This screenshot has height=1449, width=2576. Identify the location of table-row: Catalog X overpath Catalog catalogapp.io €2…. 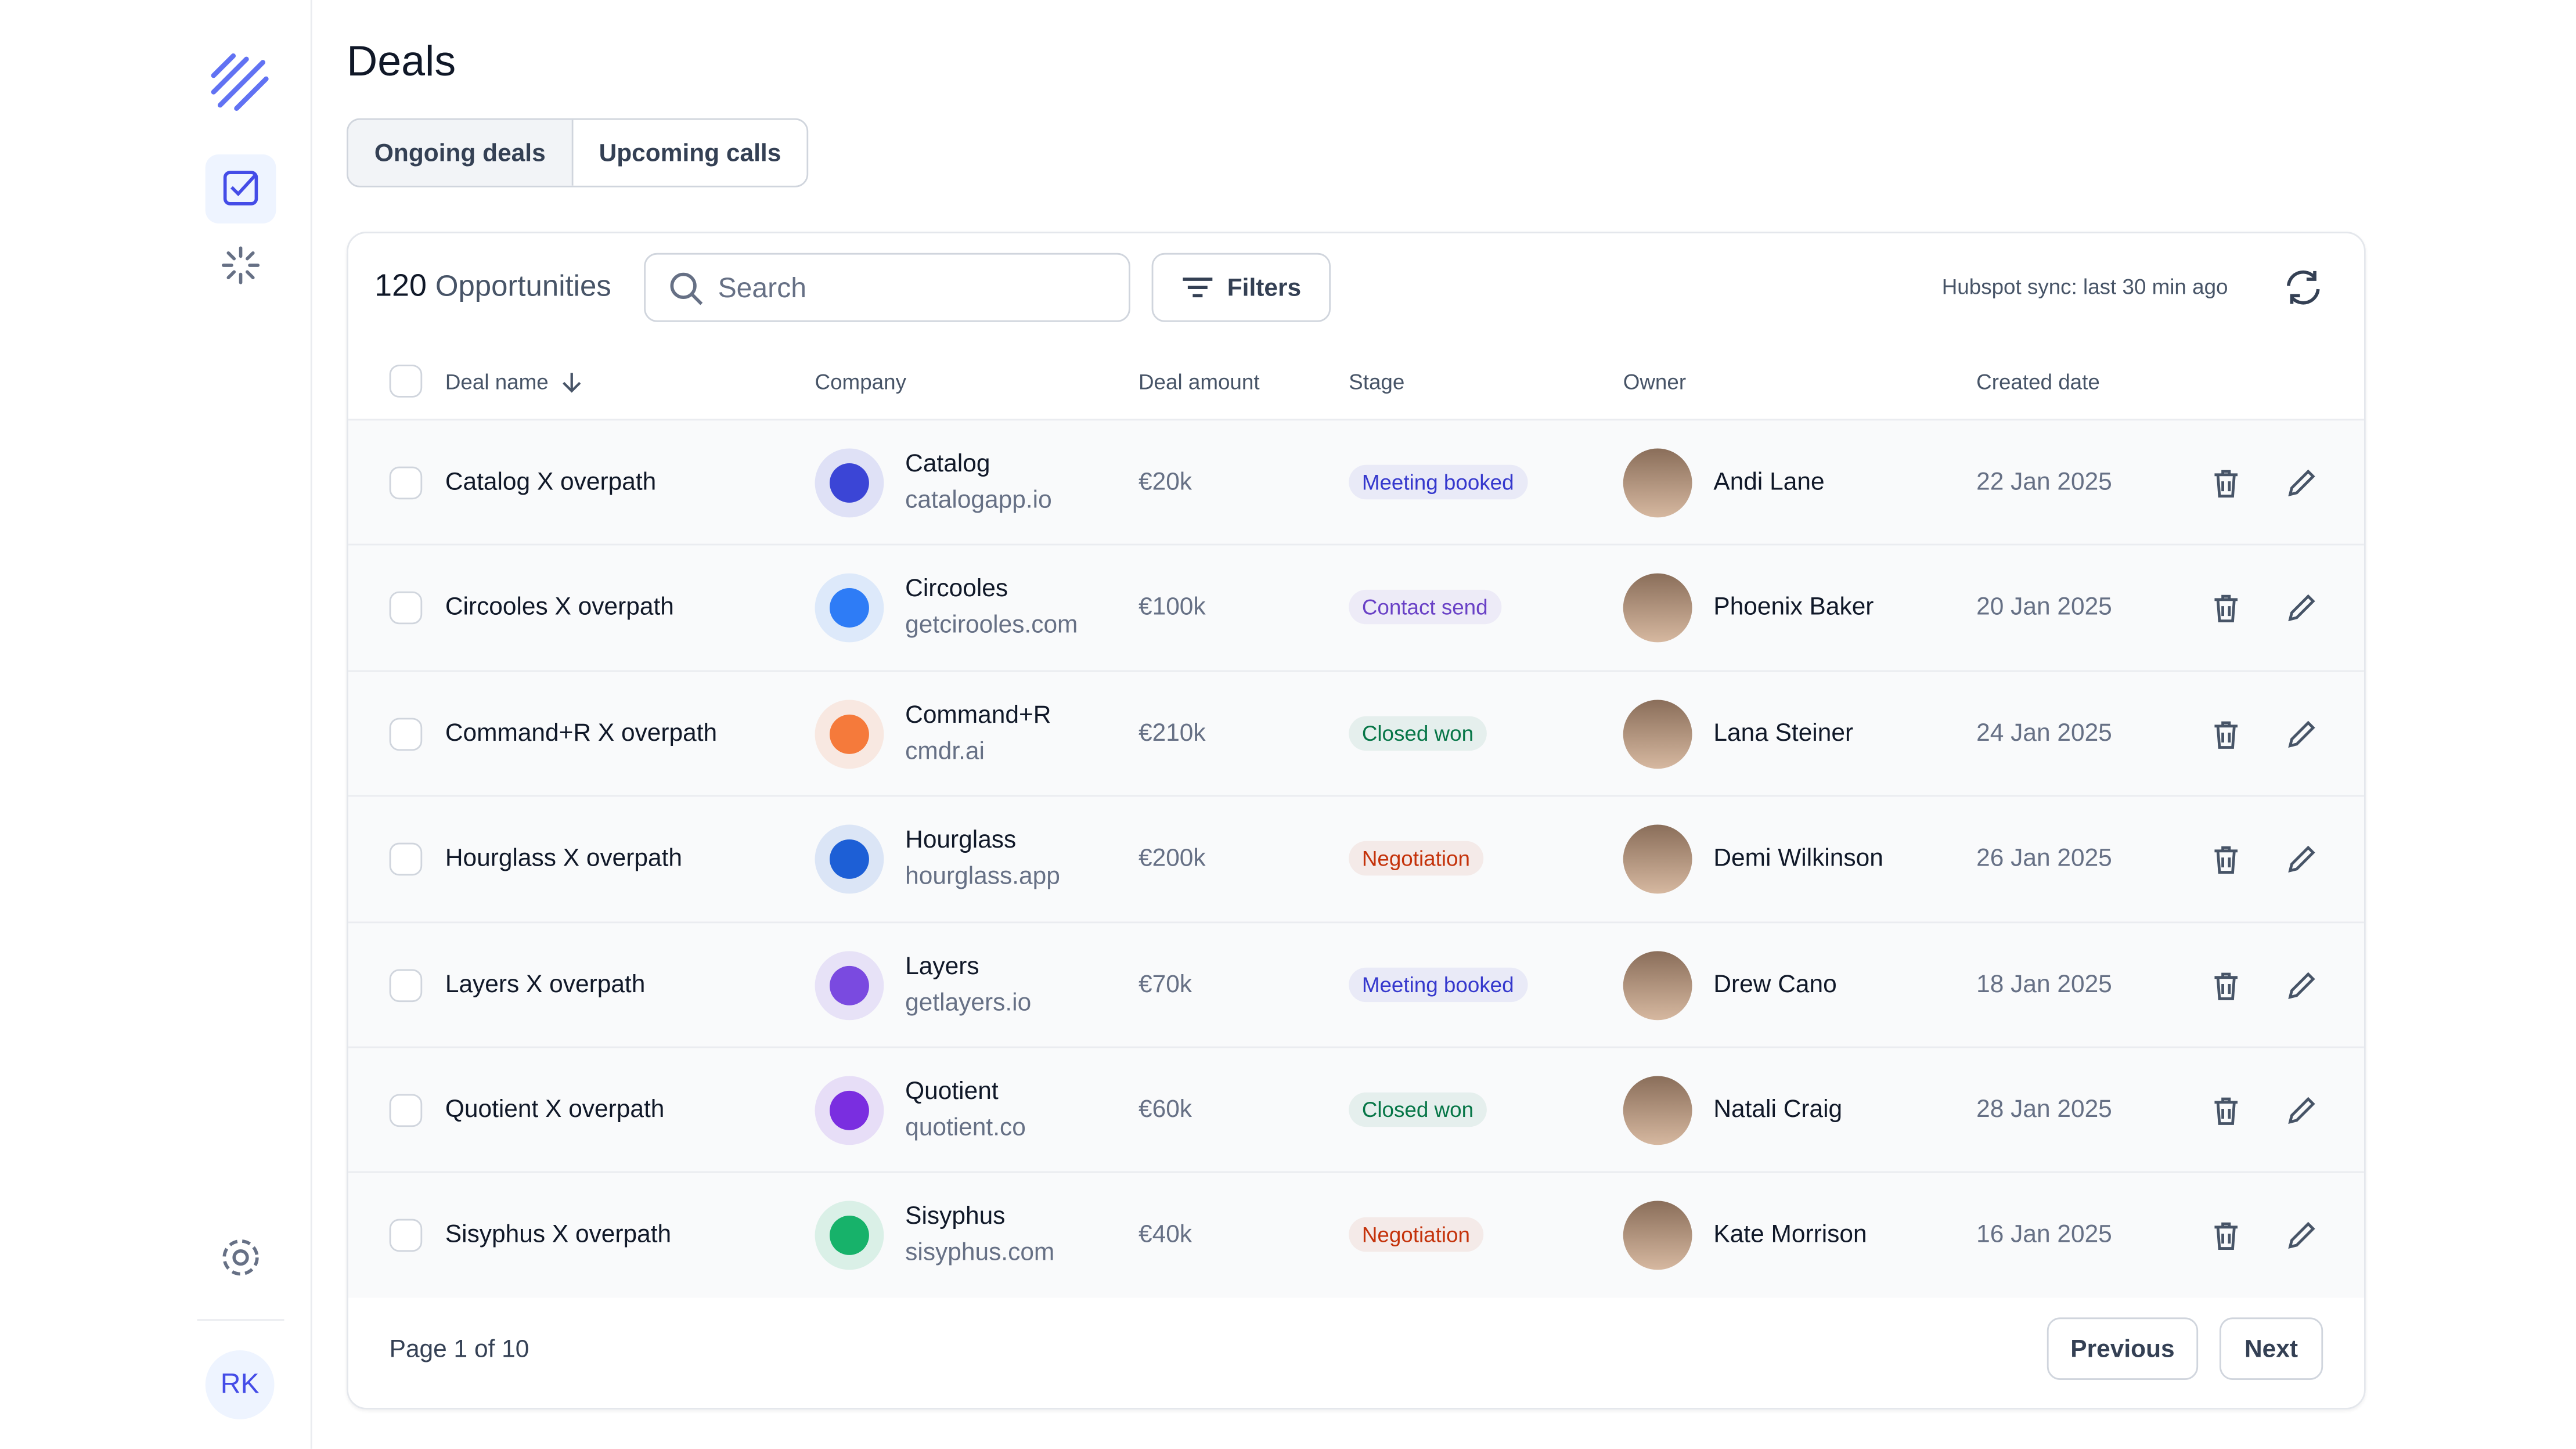
(1356, 482).